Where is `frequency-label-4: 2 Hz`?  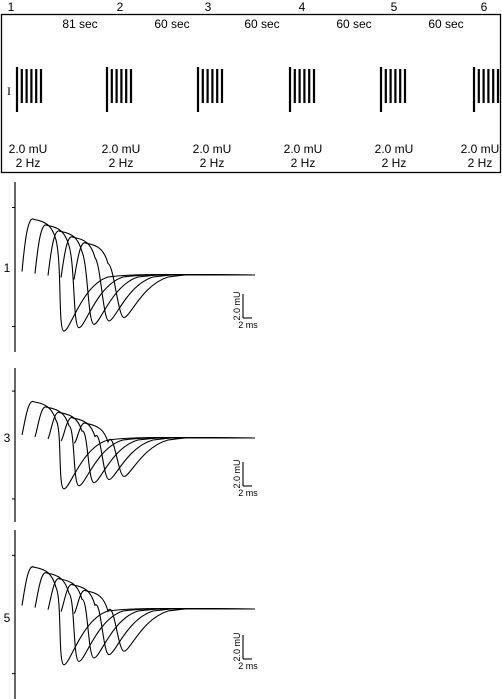 frequency-label-4: 2 Hz is located at coordinates (303, 163).